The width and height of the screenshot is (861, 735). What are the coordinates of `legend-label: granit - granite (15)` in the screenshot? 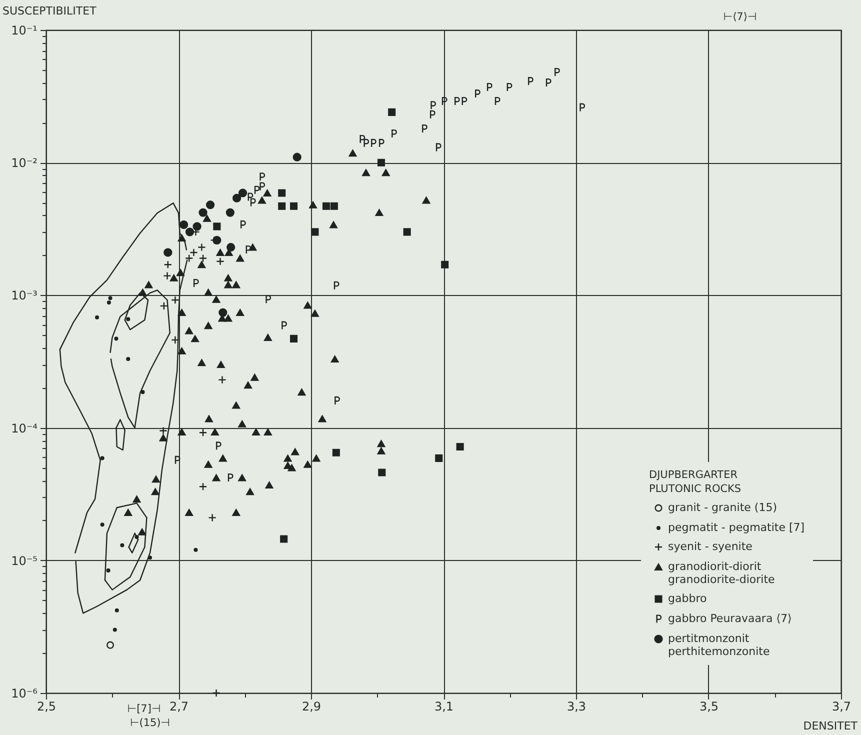 It's located at (722, 507).